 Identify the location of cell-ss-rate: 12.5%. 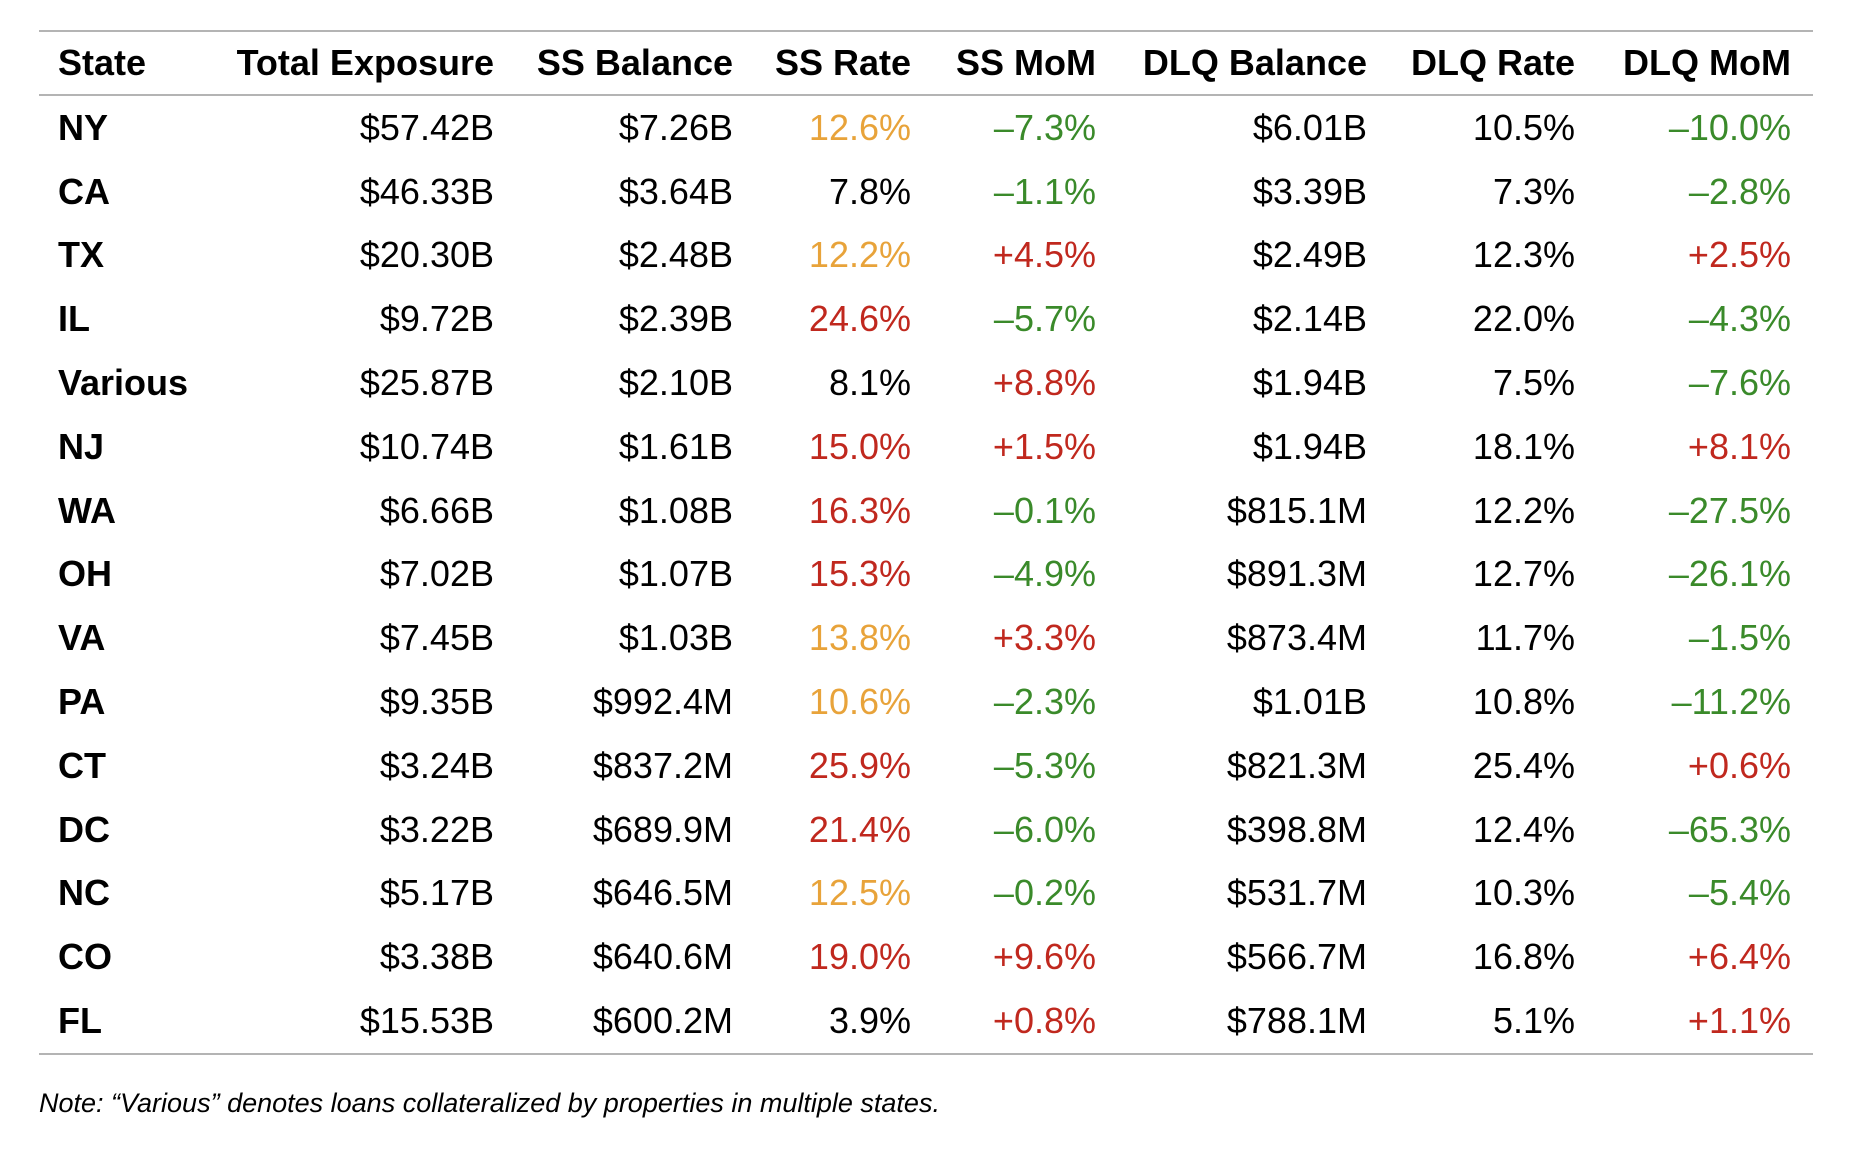
(859, 893).